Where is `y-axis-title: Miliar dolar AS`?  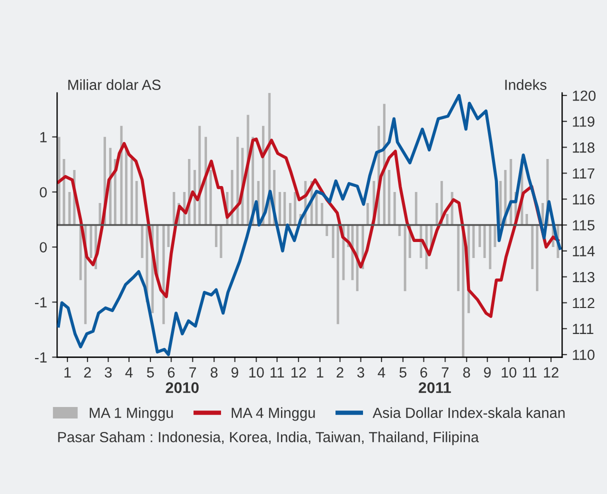
y-axis-title: Miliar dolar AS is located at coordinates (114, 84).